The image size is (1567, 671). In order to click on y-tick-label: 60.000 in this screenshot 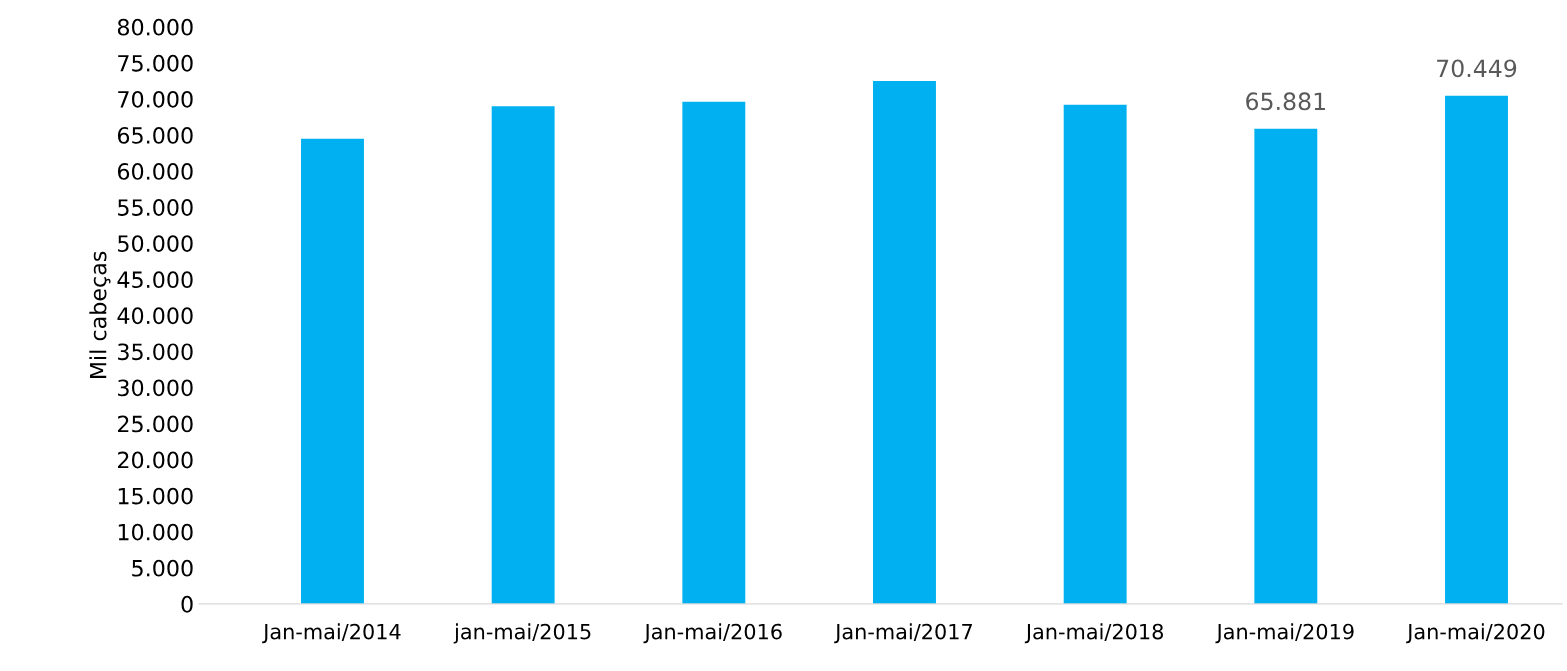, I will do `click(155, 171)`.